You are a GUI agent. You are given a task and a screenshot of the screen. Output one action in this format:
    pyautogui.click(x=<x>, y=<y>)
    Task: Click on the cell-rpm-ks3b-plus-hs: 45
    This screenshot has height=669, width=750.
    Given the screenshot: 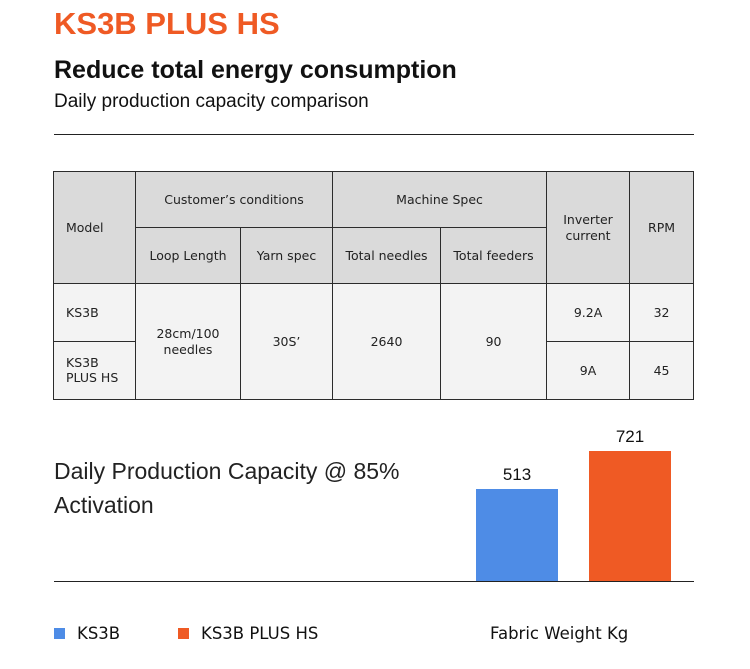 What is the action you would take?
    pyautogui.click(x=662, y=370)
    